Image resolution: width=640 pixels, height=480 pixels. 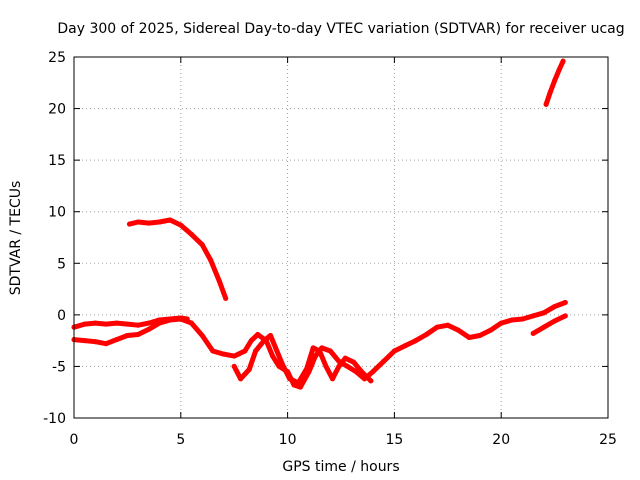 I want to click on y-tick-label: 20, so click(x=57, y=110).